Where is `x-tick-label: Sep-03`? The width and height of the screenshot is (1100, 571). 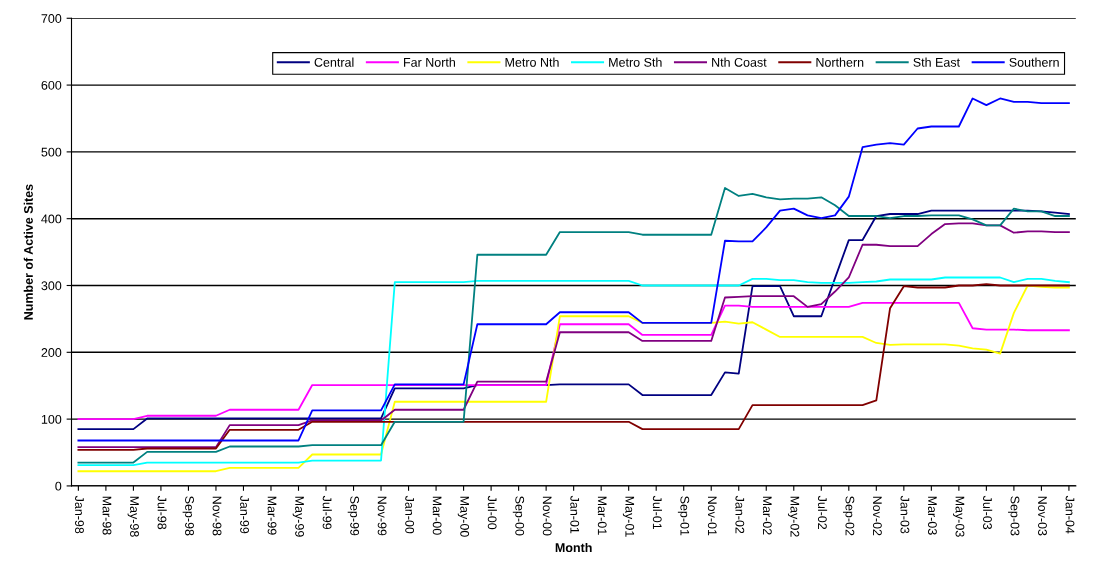
x-tick-label: Sep-03 is located at coordinates (1014, 516).